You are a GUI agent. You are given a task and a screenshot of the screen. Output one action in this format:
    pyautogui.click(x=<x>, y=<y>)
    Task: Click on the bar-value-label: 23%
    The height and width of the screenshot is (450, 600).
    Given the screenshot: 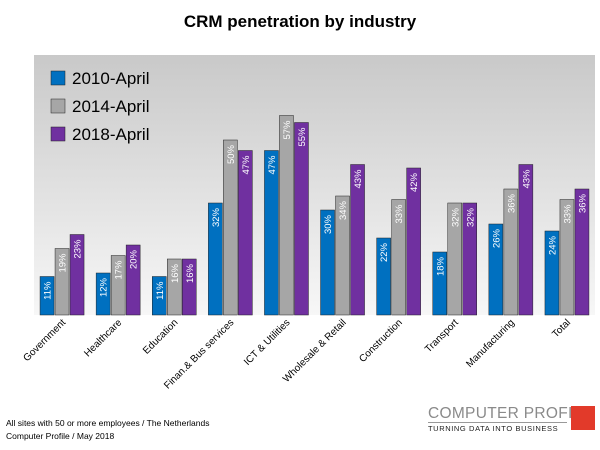 What is the action you would take?
    pyautogui.click(x=78, y=249)
    